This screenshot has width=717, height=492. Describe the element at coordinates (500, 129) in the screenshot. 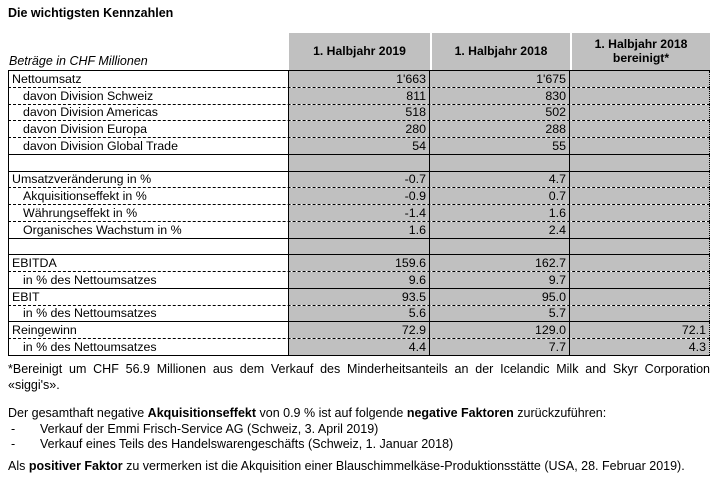

I see `value-cell: 288` at that location.